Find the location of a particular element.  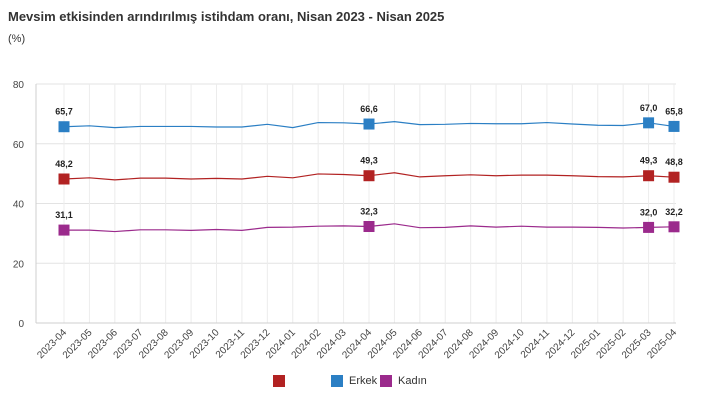

legend-item-kadin: Kadın is located at coordinates (403, 381).